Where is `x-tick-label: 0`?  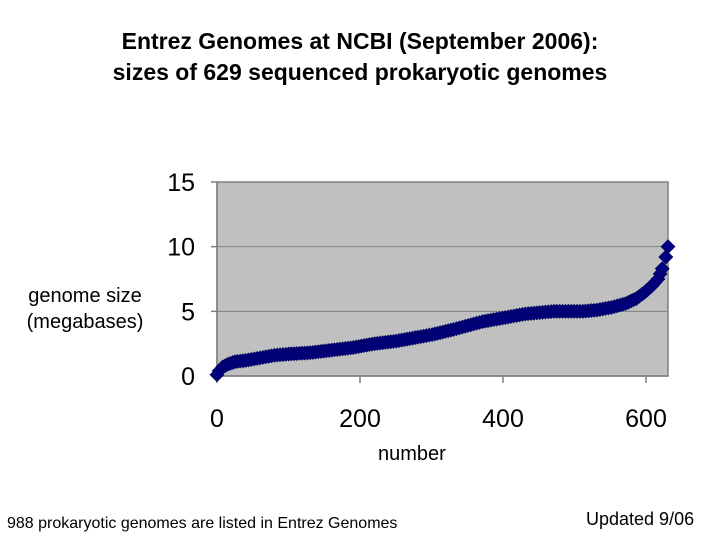
x-tick-label: 0 is located at coordinates (217, 419).